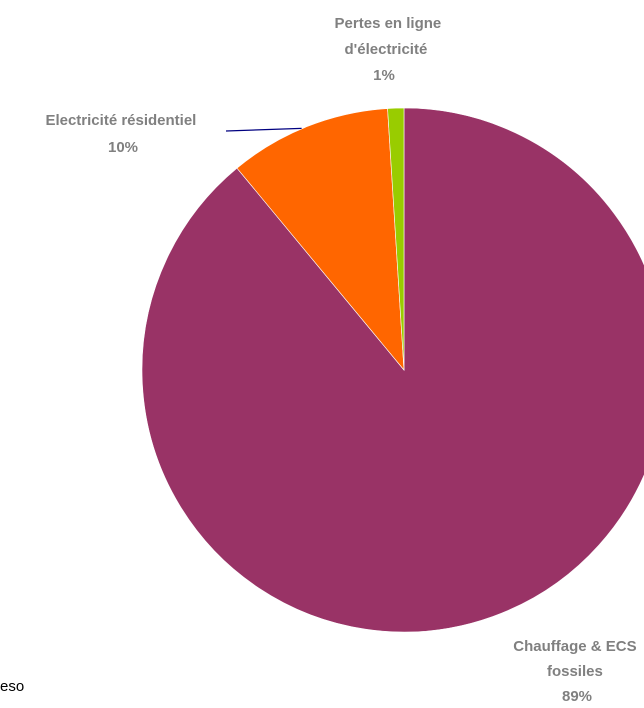 This screenshot has width=644, height=708. Describe the element at coordinates (386, 49) in the screenshot. I see `label-pertes-line-2: d'électricité` at that location.